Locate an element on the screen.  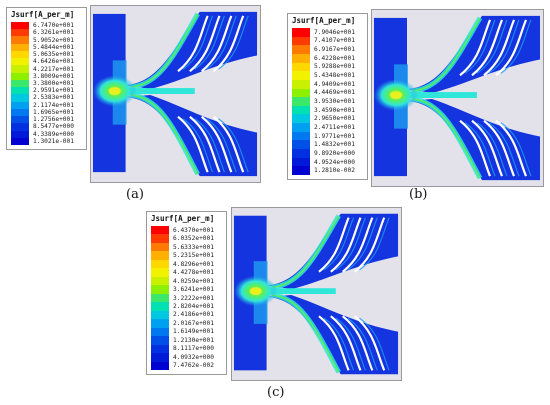
legend-tick-label: 5.0635e+001 is located at coordinates (53, 55).